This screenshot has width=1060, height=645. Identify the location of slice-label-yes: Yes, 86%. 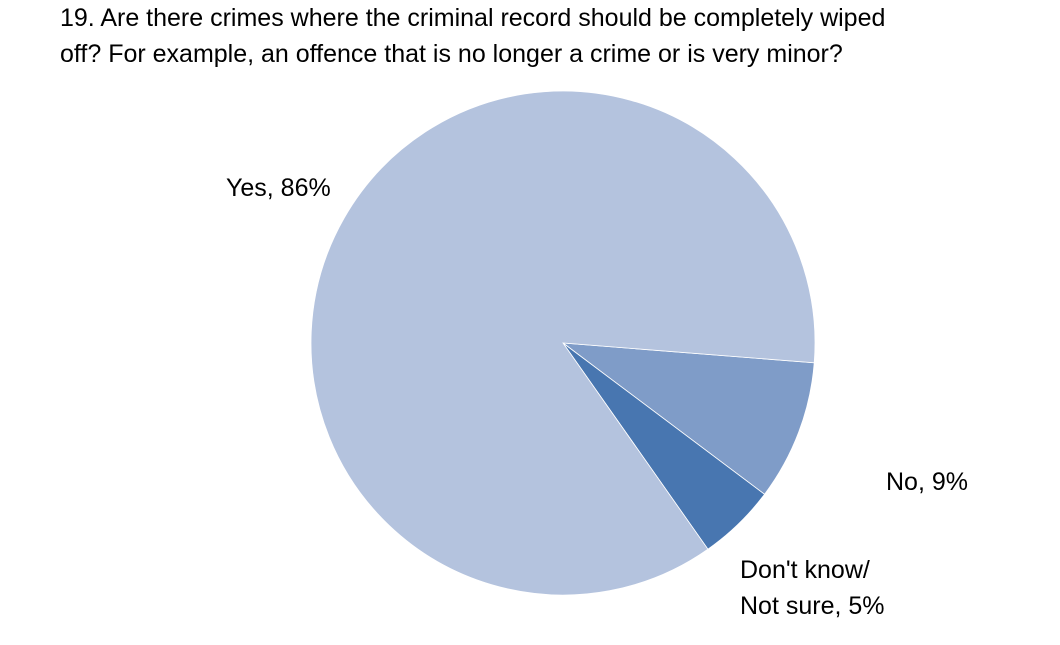
(278, 188).